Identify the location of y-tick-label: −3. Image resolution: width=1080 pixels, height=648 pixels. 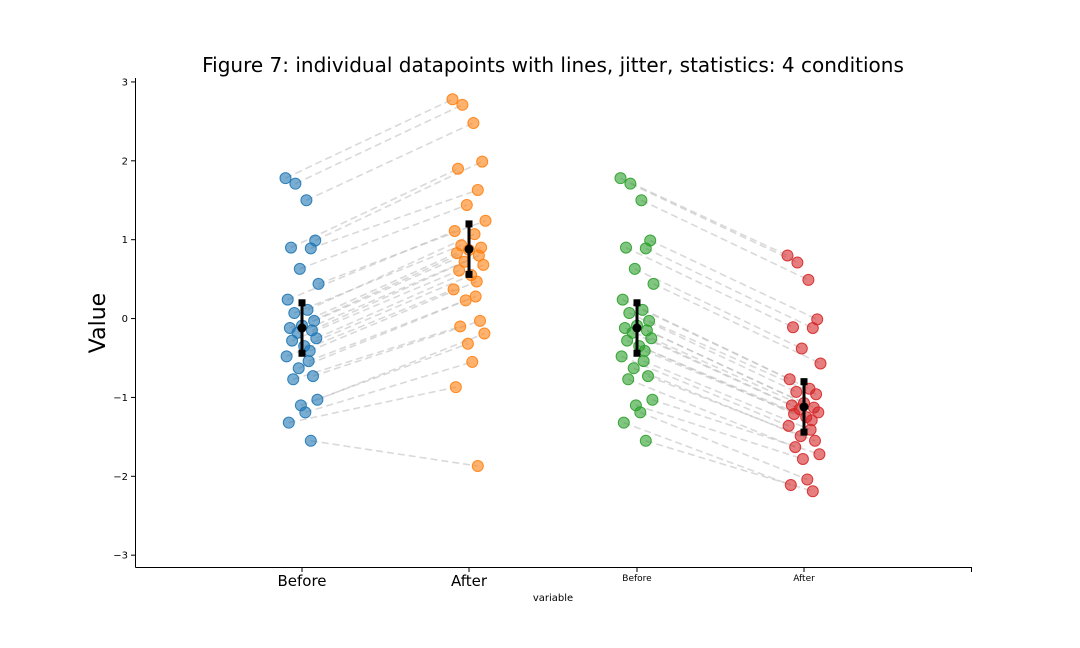
(120, 556).